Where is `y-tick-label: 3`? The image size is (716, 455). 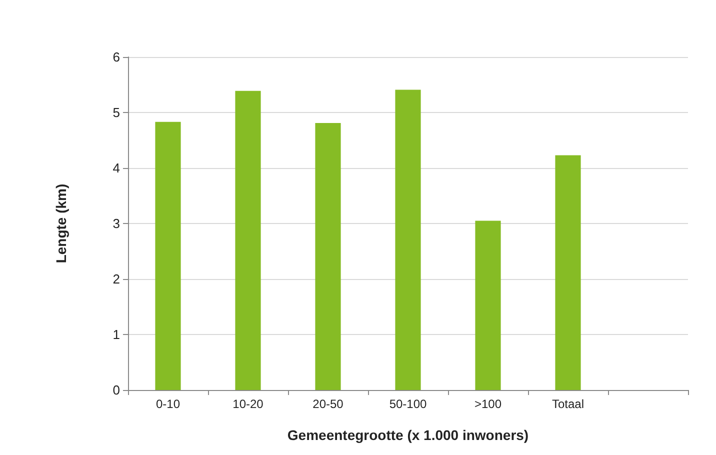
y-tick-label: 3 is located at coordinates (116, 223).